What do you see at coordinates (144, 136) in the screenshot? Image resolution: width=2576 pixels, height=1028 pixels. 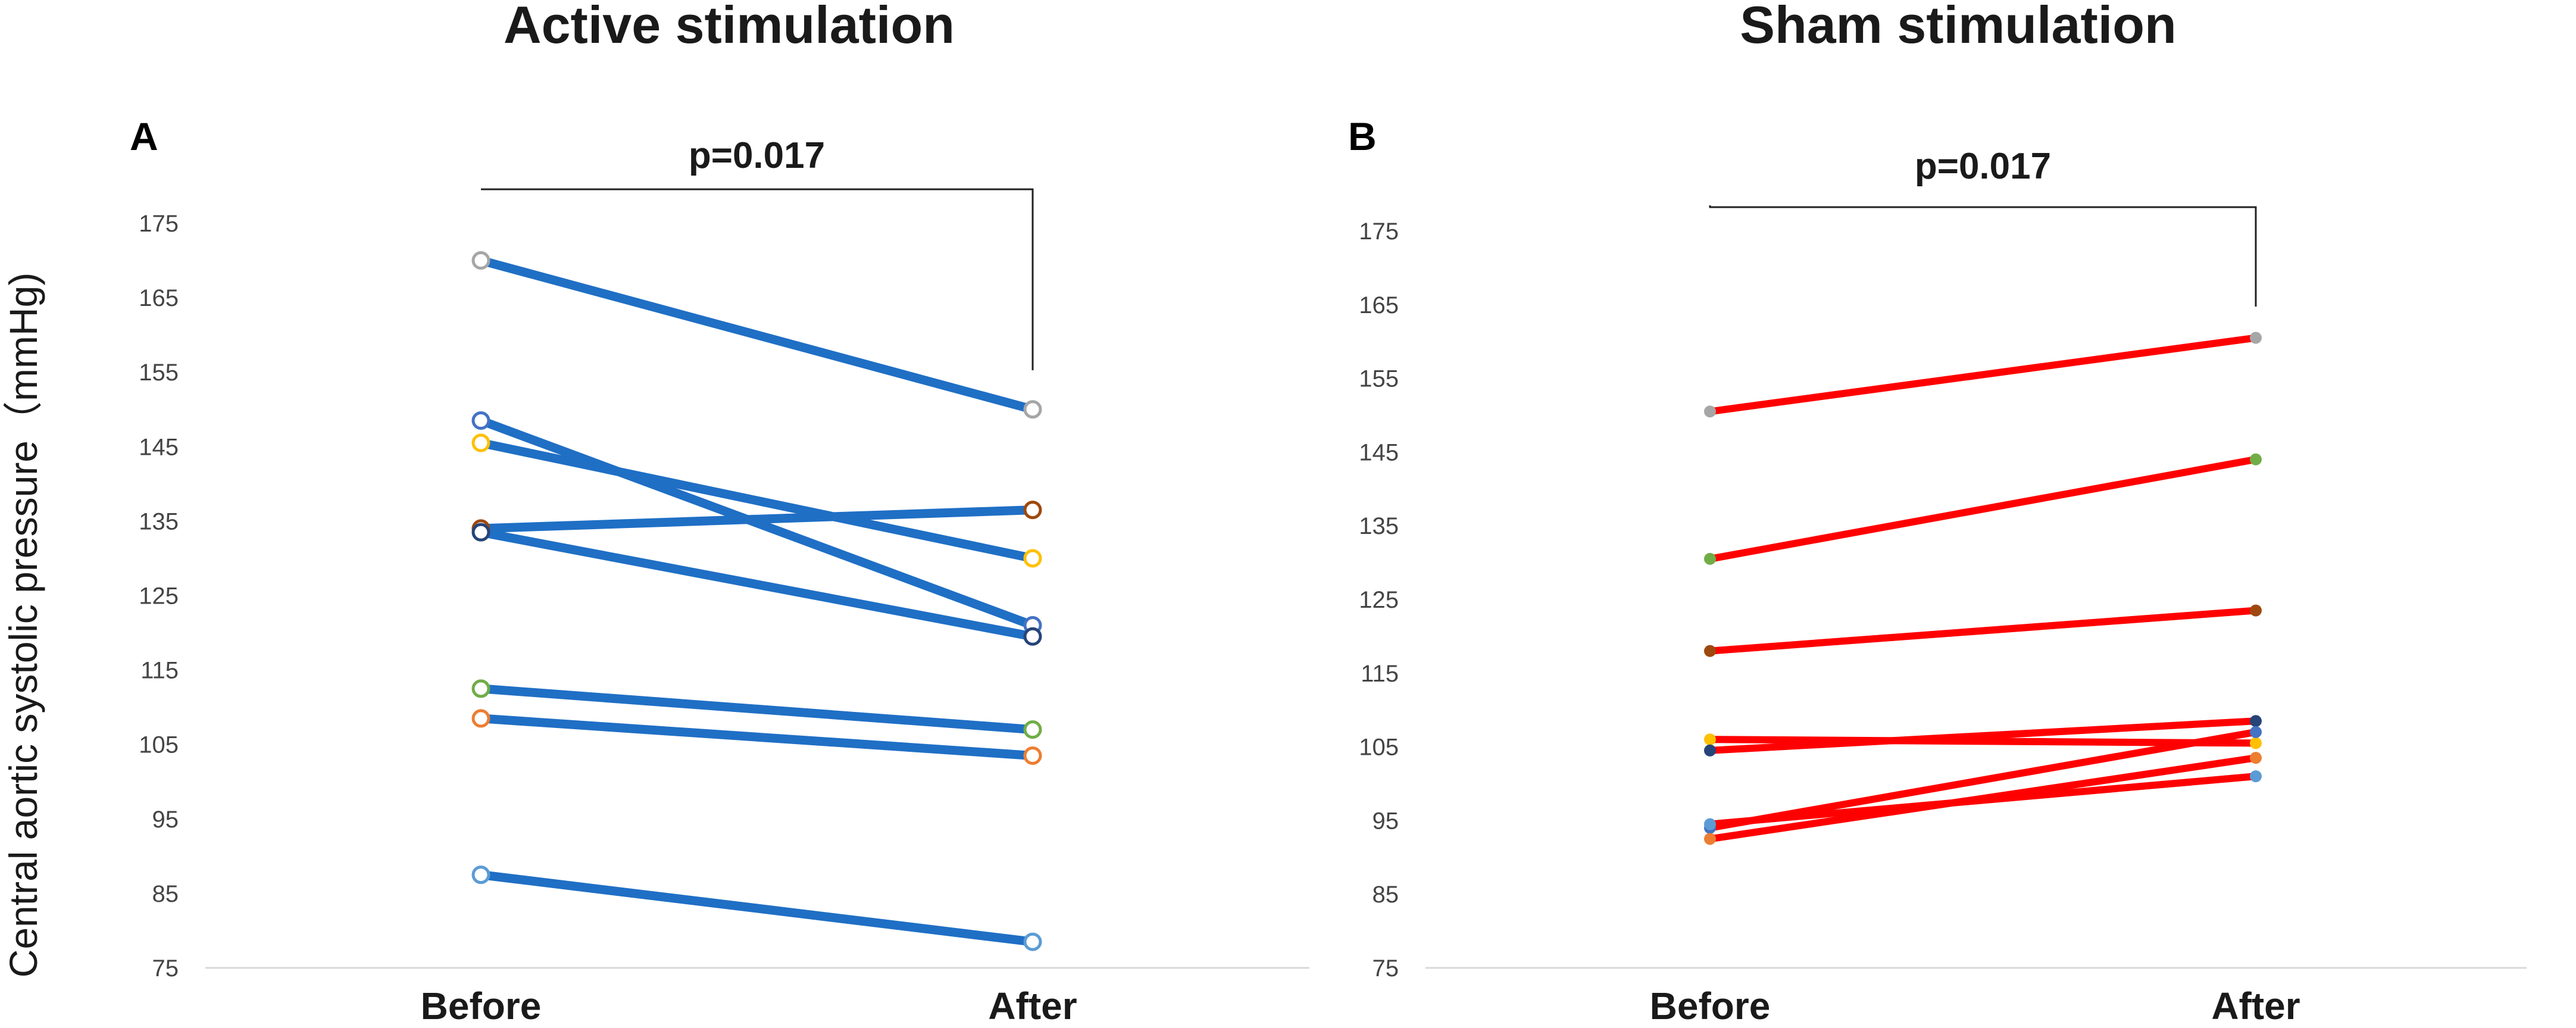 I see `panel-letter: A` at bounding box center [144, 136].